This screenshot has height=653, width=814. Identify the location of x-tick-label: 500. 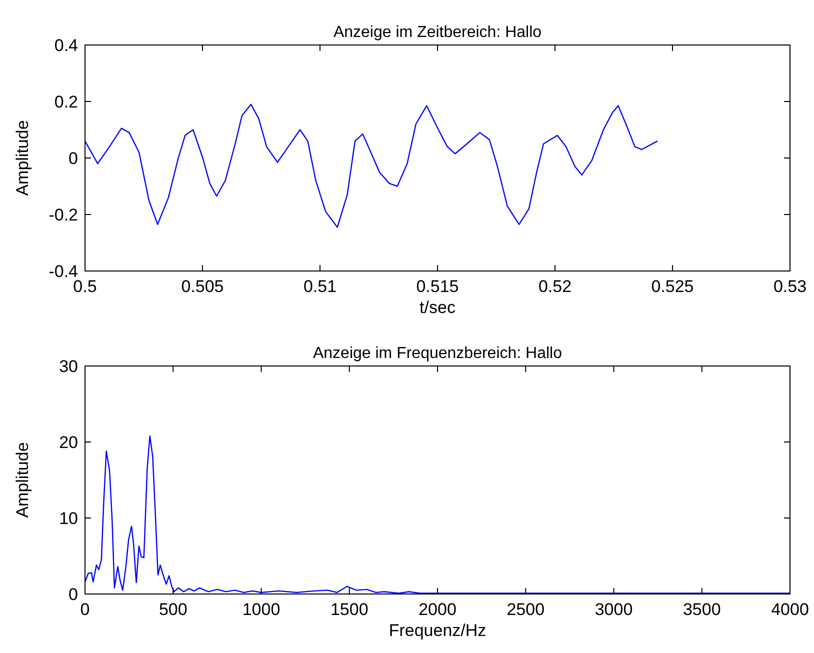
(173, 609).